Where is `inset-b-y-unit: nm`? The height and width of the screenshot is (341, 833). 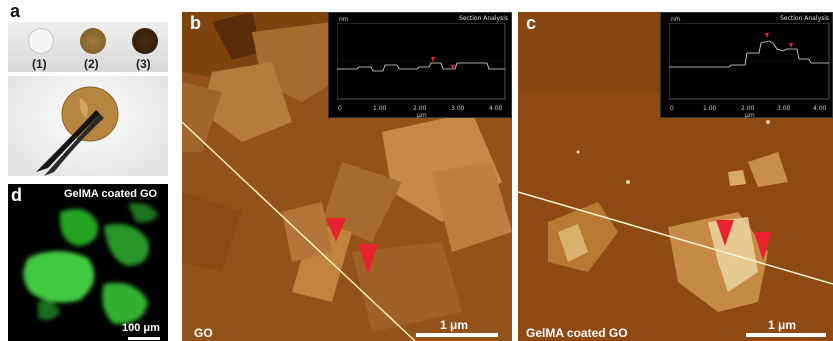
inset-b-y-unit: nm is located at coordinates (344, 19).